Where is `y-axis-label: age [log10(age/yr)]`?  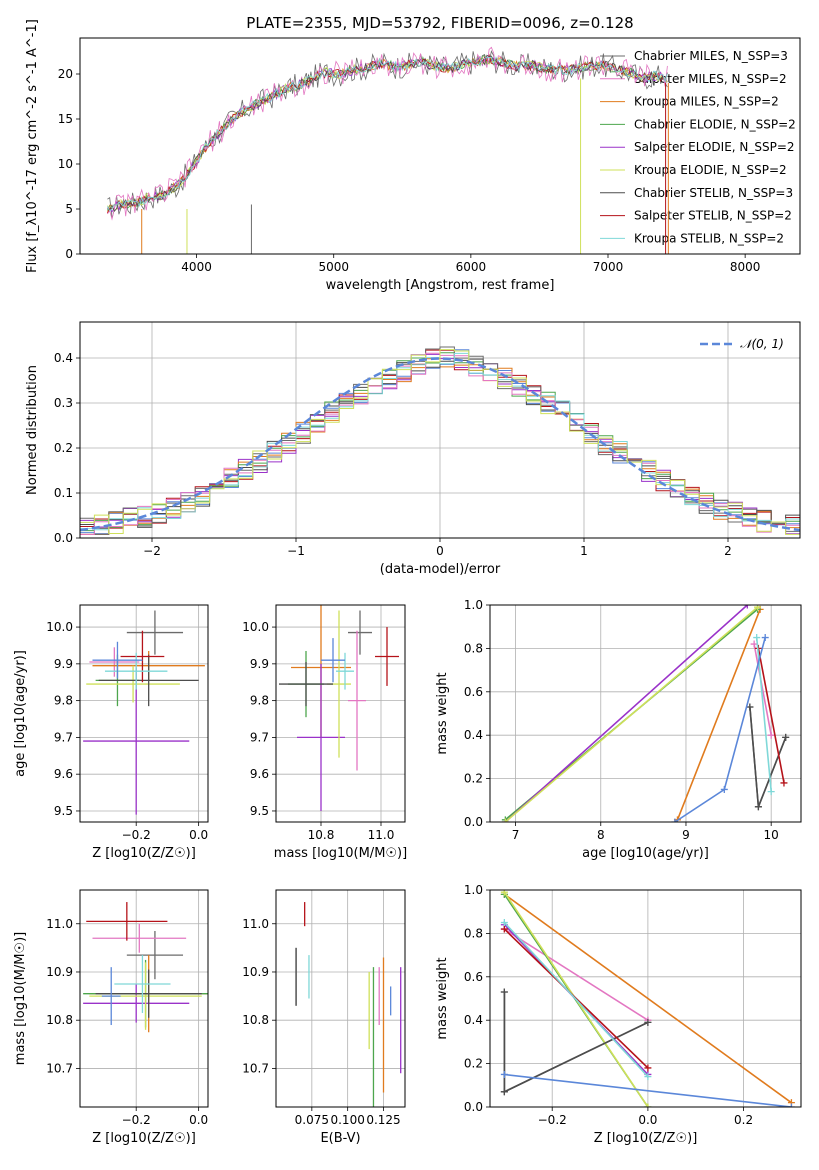 y-axis-label: age [log10(age/yr)] is located at coordinates (20, 713).